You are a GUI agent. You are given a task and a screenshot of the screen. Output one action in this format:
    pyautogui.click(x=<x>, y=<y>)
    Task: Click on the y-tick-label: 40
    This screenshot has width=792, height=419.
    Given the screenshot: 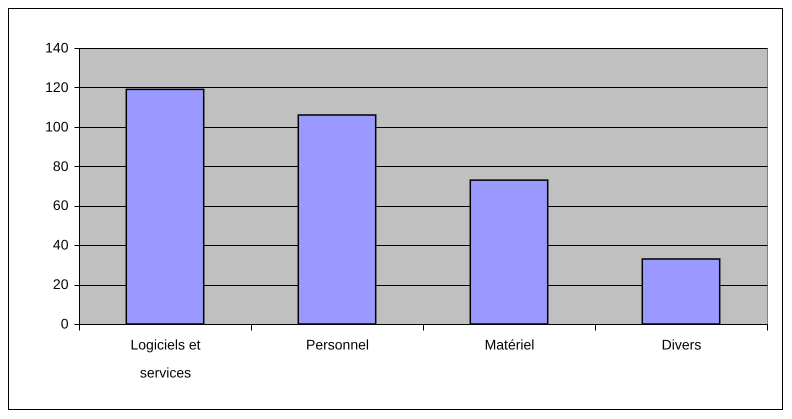 What is the action you would take?
    pyautogui.click(x=60, y=244)
    